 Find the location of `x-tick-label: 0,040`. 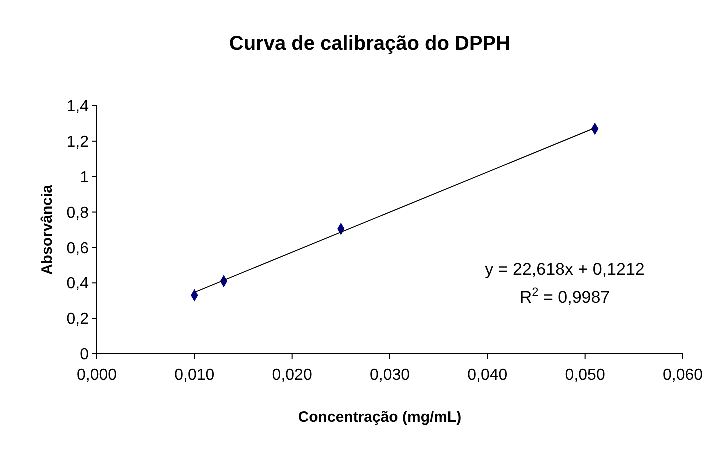

x-tick-label: 0,040 is located at coordinates (488, 375).